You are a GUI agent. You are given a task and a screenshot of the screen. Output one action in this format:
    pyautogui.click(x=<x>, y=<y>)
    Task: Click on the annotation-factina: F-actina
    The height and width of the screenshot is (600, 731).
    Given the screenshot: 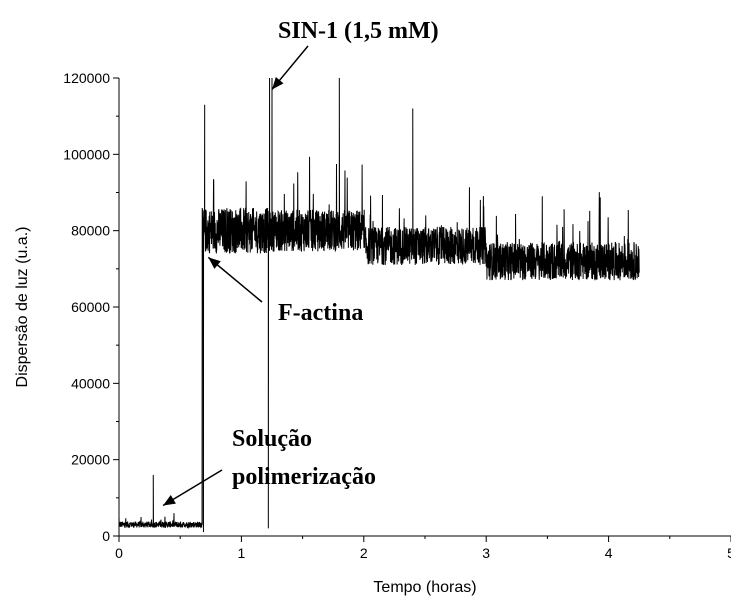 What is the action you would take?
    pyautogui.click(x=320, y=313)
    